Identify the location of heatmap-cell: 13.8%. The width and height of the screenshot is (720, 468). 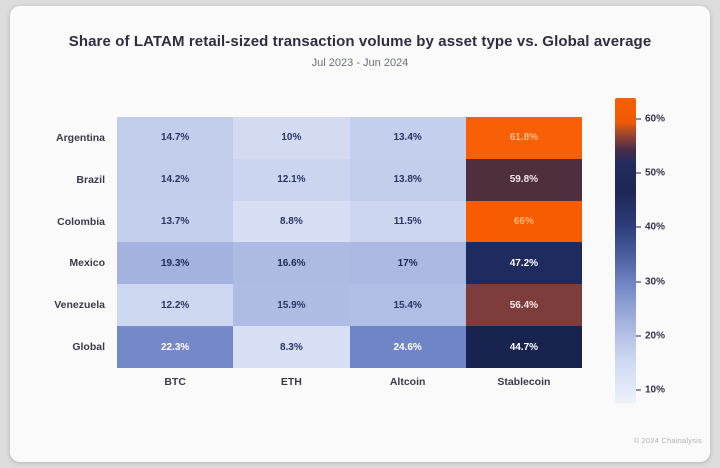
(407, 179).